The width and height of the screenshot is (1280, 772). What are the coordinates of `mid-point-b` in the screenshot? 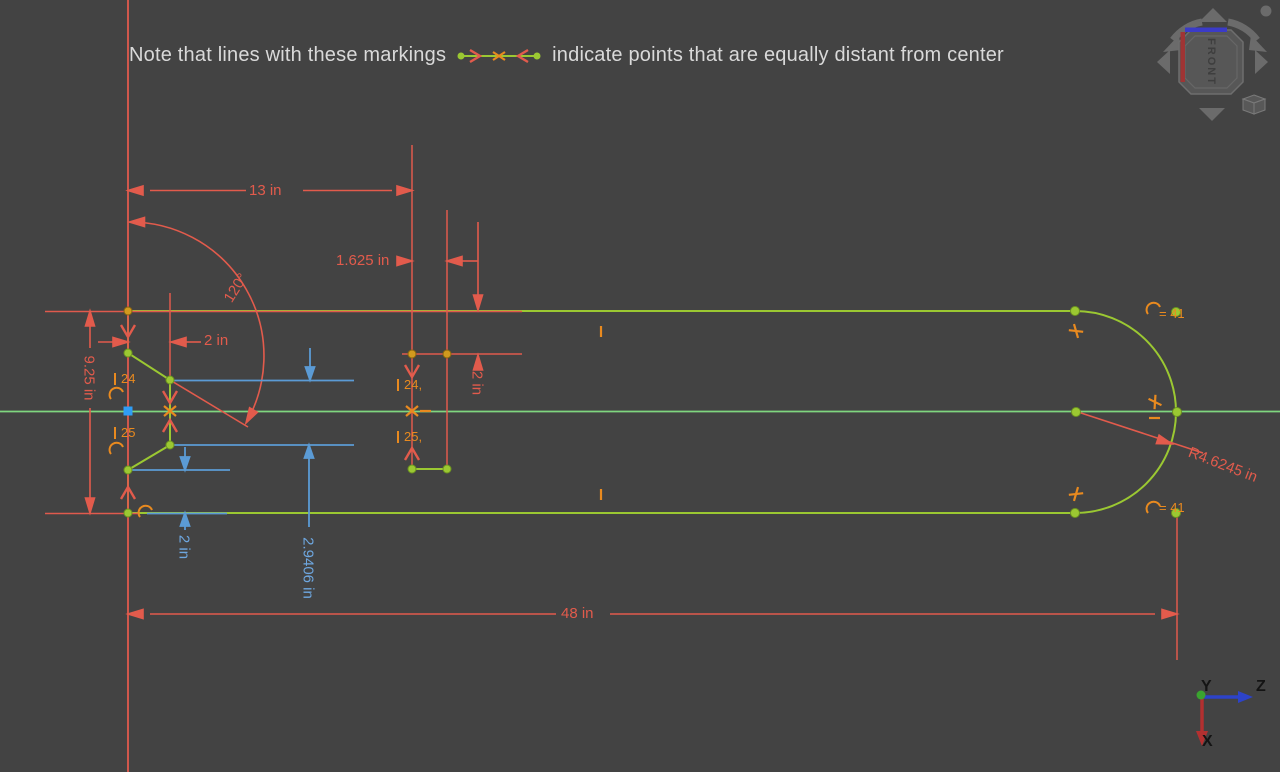 It's located at (447, 354).